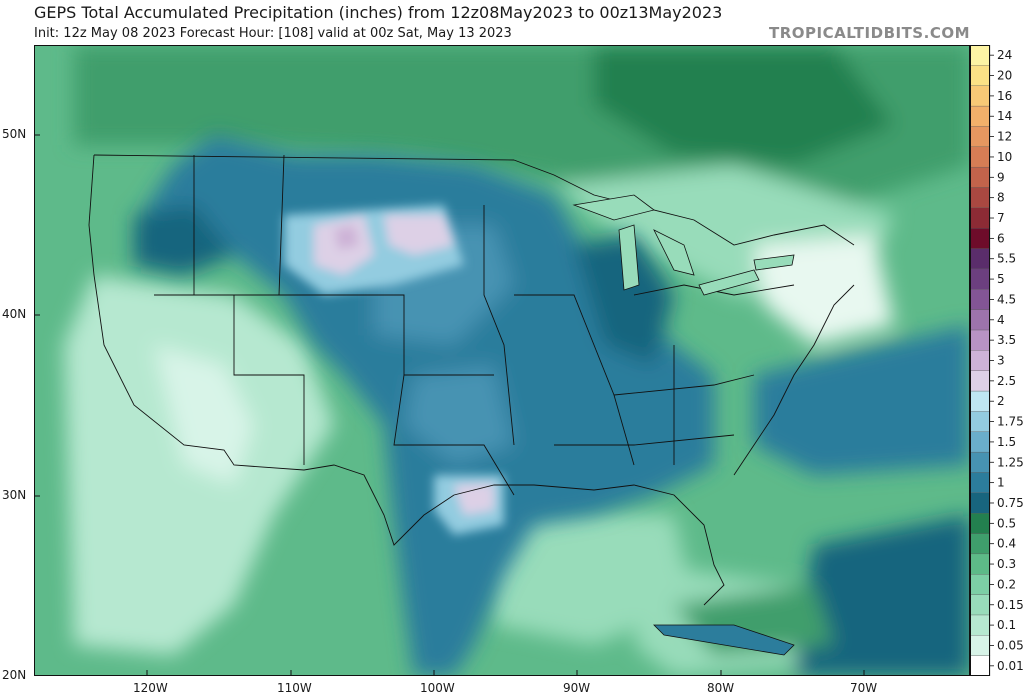  I want to click on colorbar-label: 0.75, so click(1010, 503).